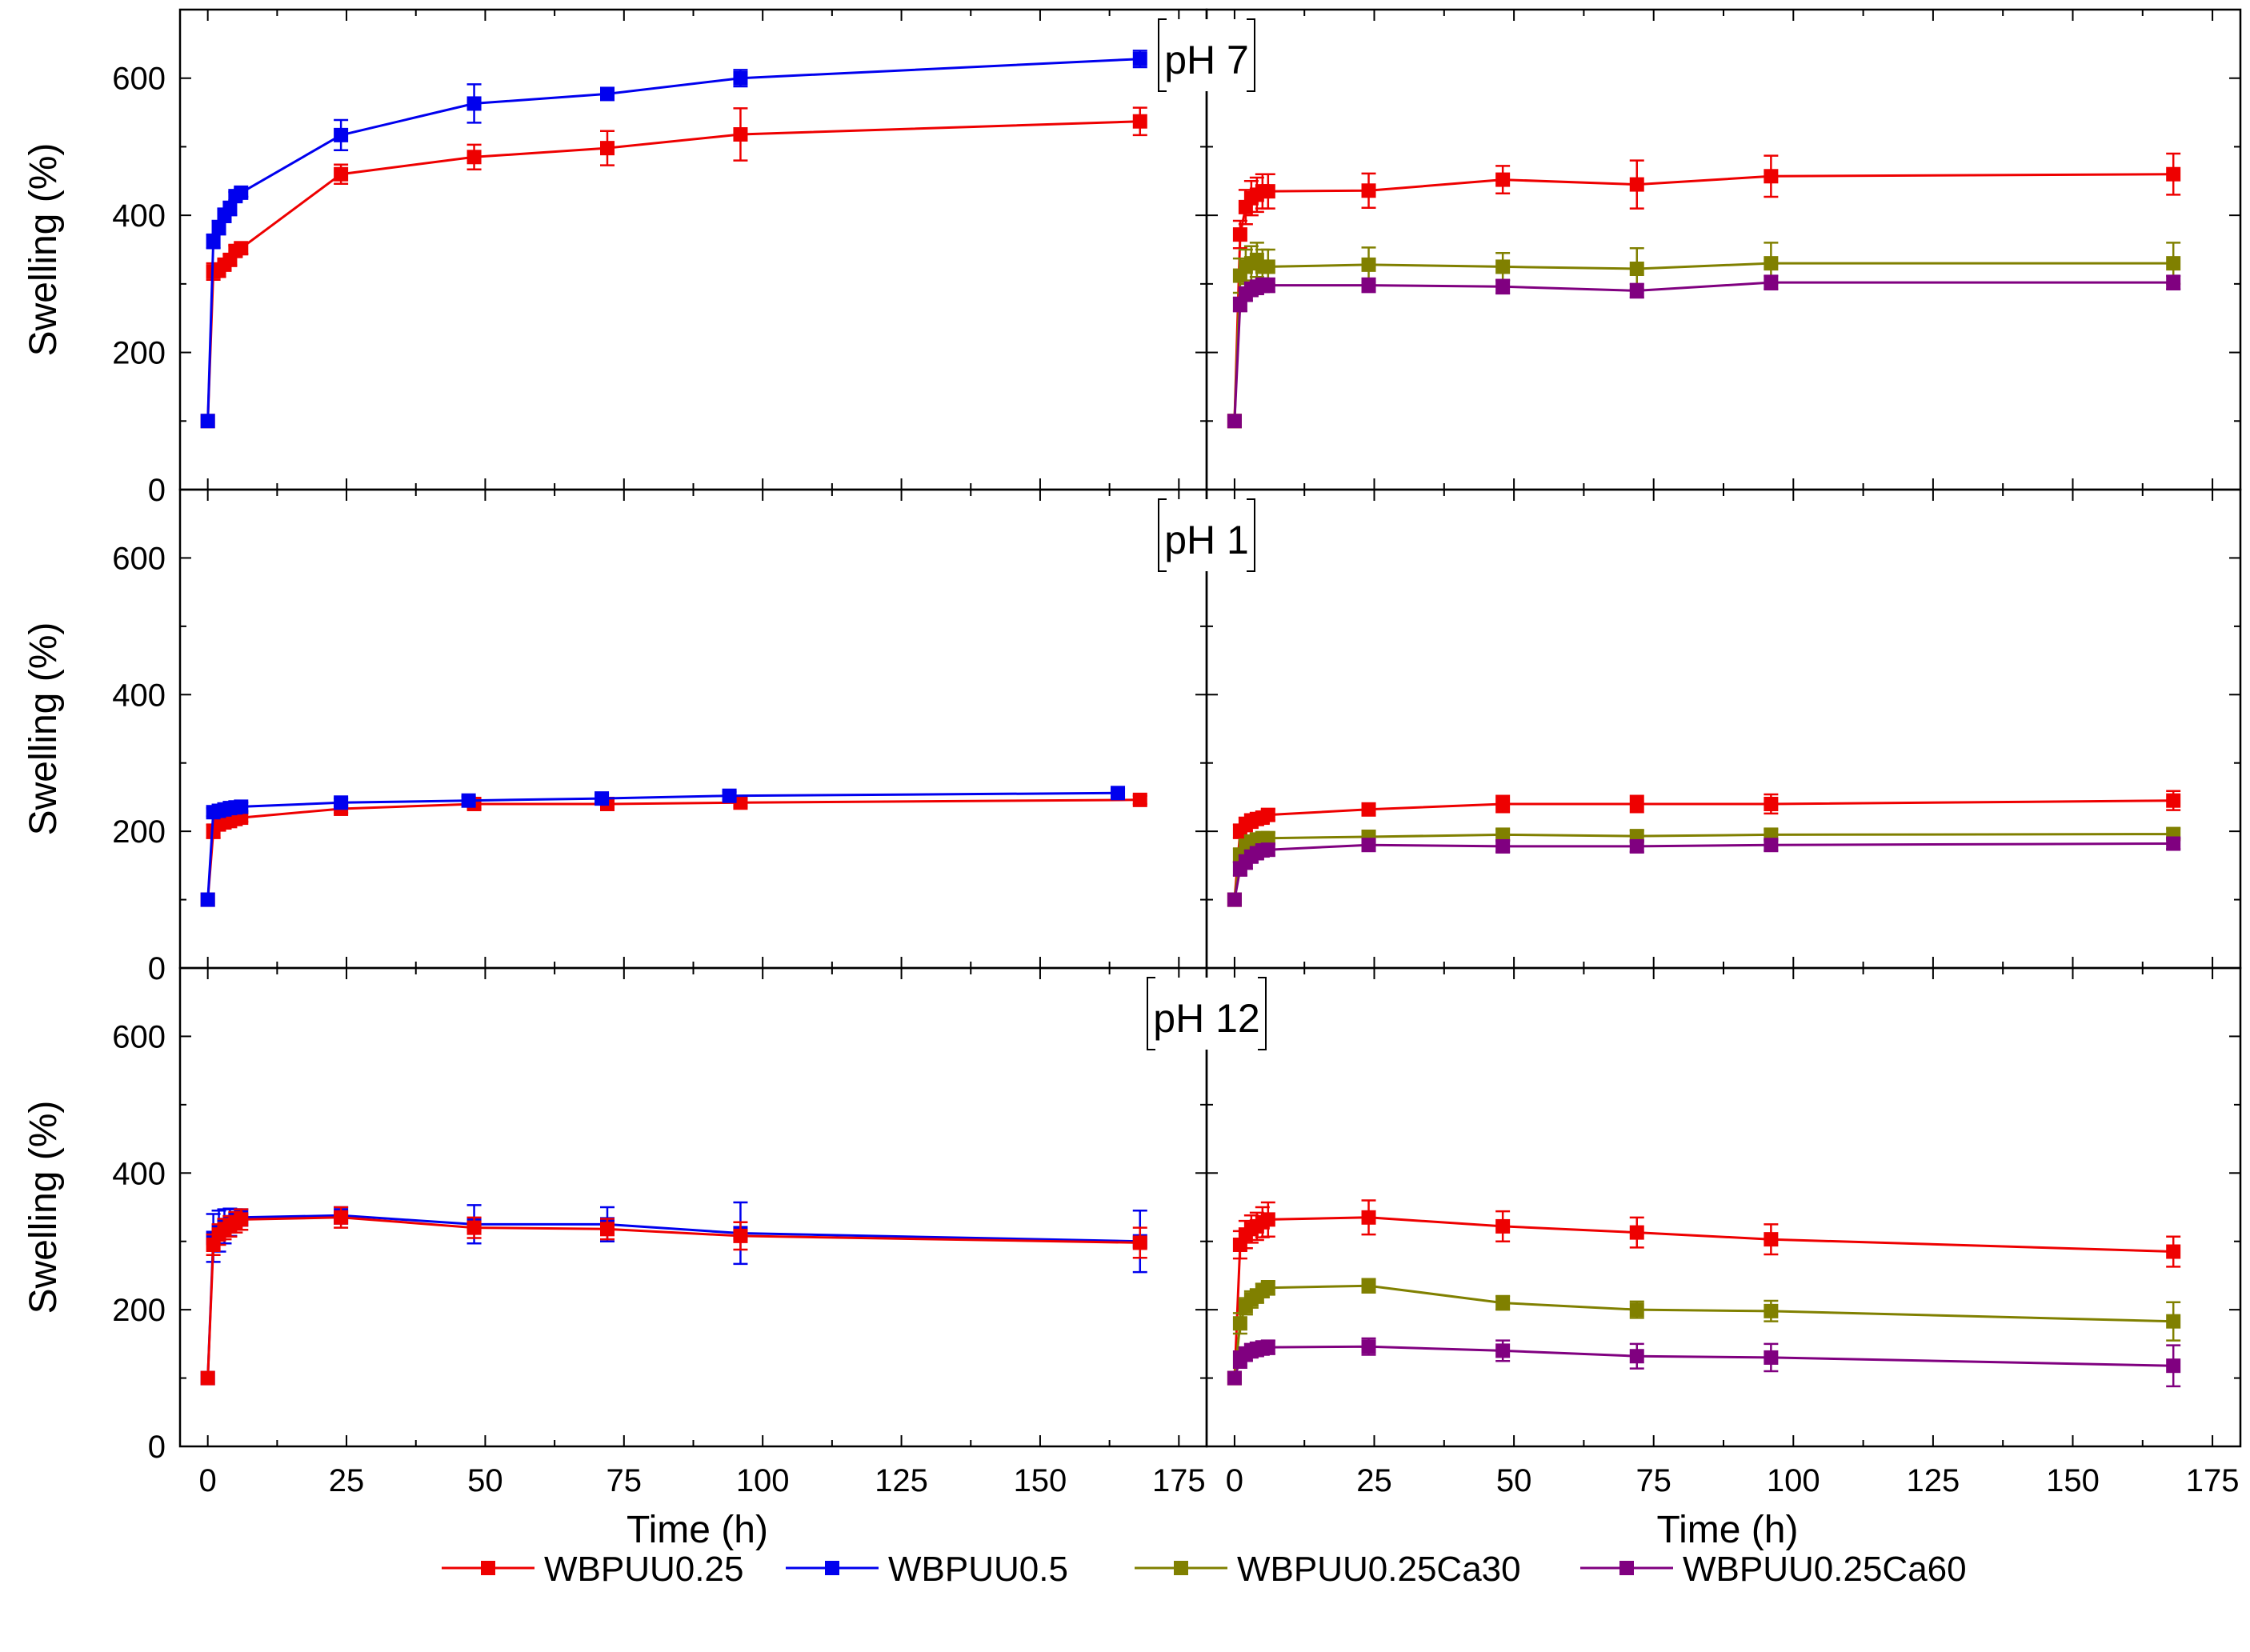 Image resolution: width=2250 pixels, height=1652 pixels. Describe the element at coordinates (139, 79) in the screenshot. I see `panel-0-0-ytick-label: 600` at that location.